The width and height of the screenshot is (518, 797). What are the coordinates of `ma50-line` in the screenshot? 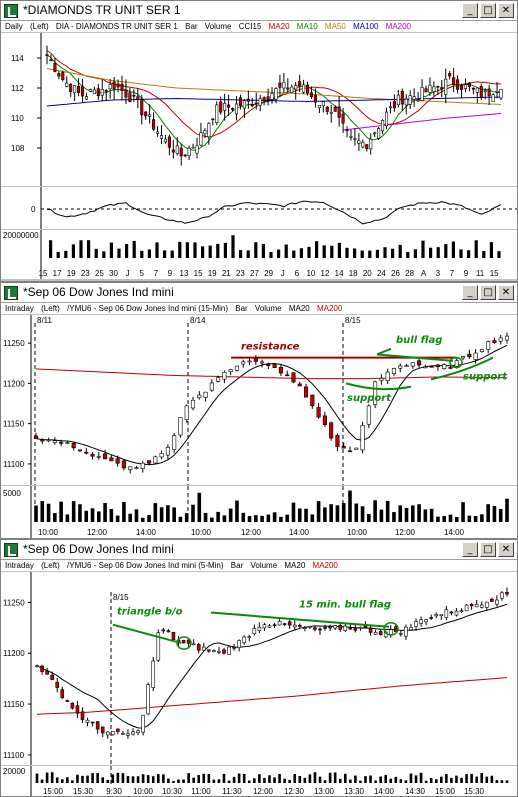 It's located at (274, 86).